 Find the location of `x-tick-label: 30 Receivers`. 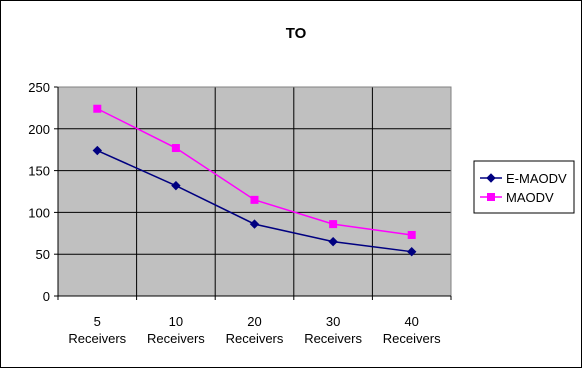

x-tick-label: 30 Receivers is located at coordinates (333, 330).